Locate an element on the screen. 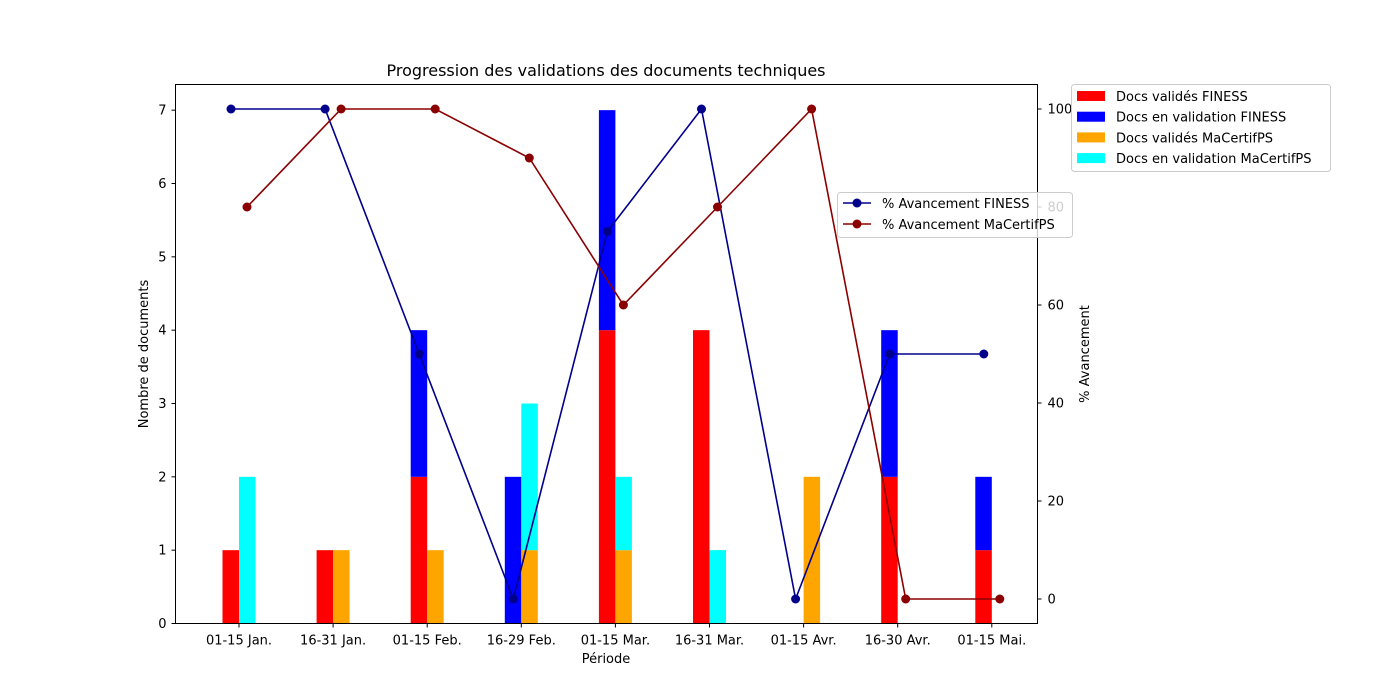 The image size is (1400, 700). y2-tick-label: 40 is located at coordinates (1056, 404).